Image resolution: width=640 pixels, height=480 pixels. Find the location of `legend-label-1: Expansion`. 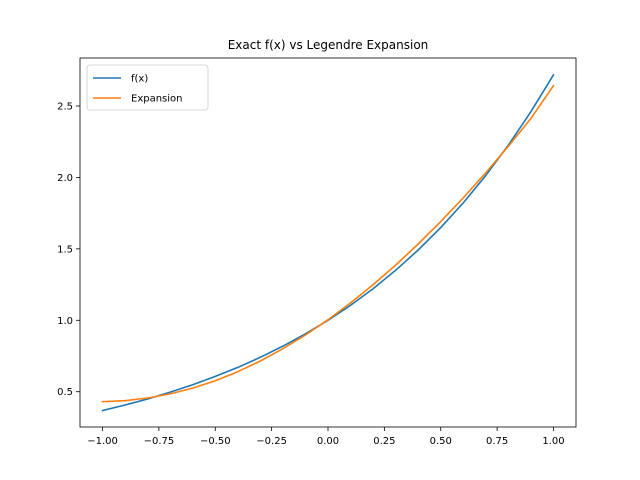

legend-label-1: Expansion is located at coordinates (157, 99).